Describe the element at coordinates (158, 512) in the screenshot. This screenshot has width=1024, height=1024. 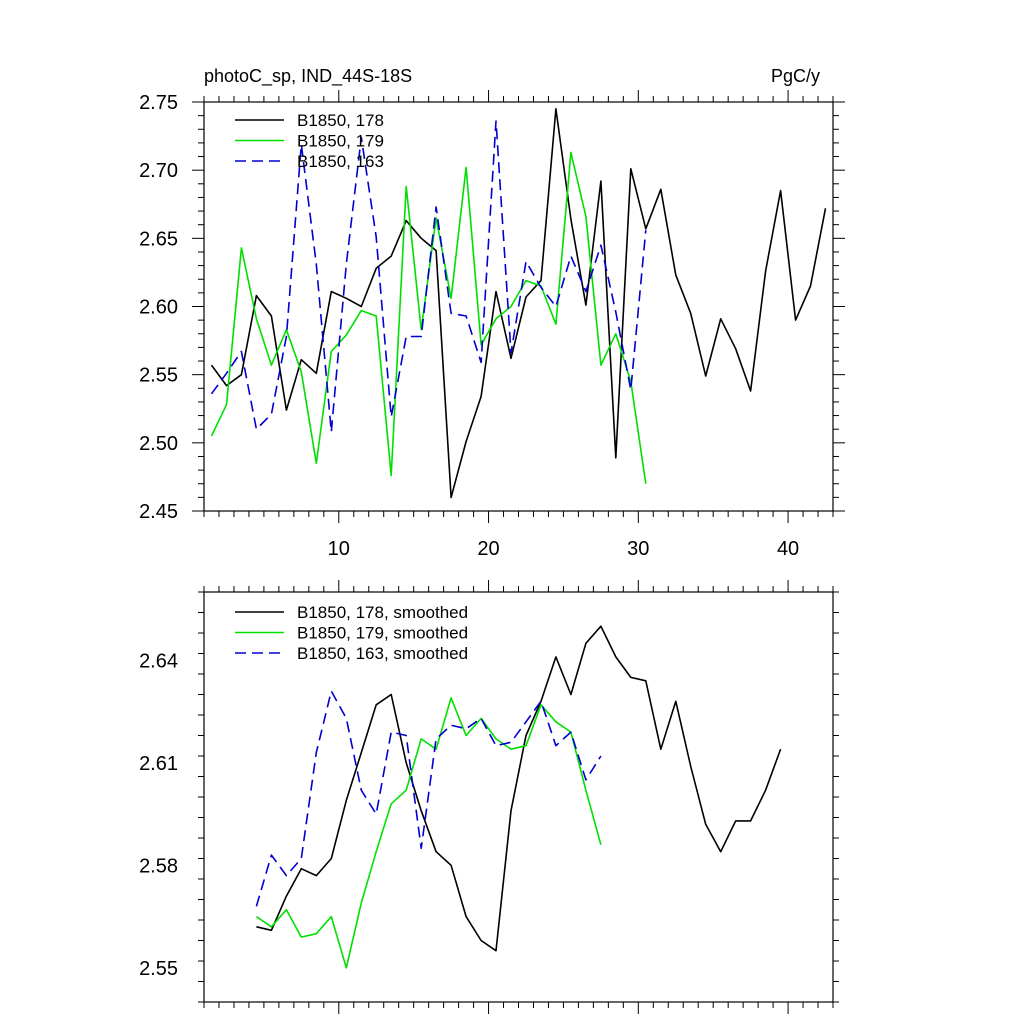
I see `y-tick-label: 2.45` at that location.